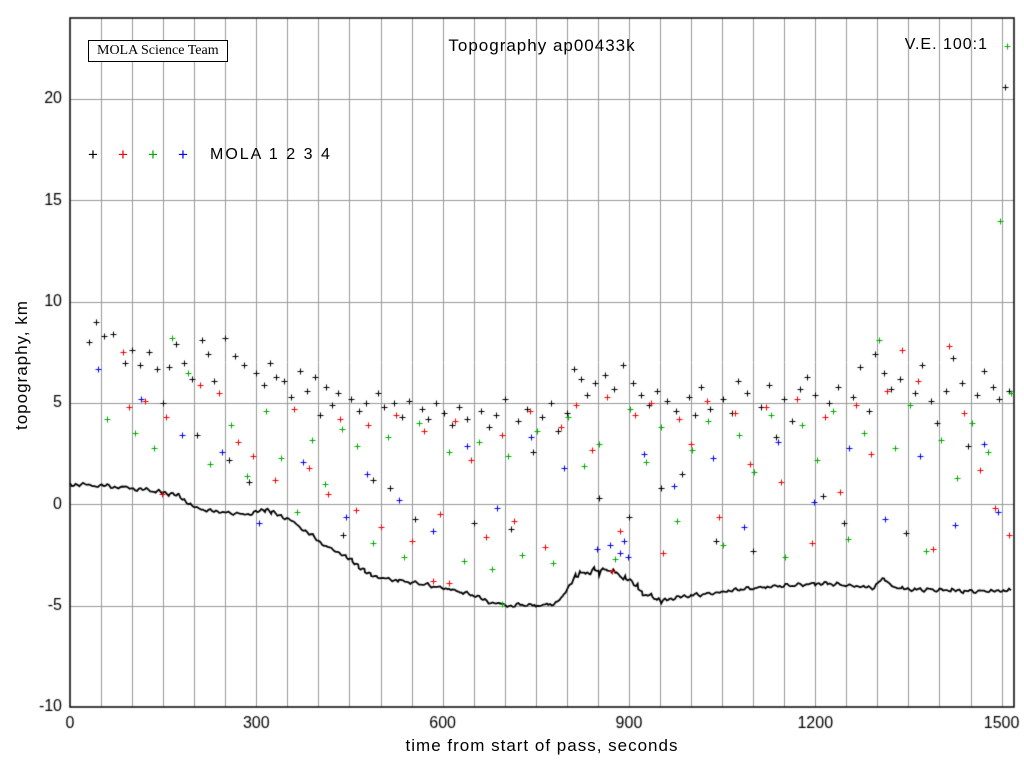  Describe the element at coordinates (271, 154) in the screenshot. I see `legend-label: MOLA 1 2 3 4` at that location.